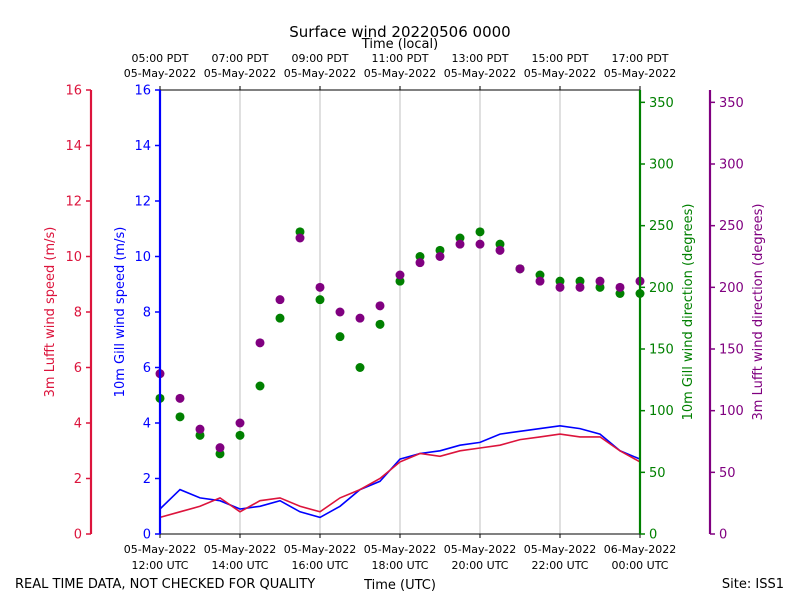 The height and width of the screenshot is (600, 800). I want to click on lufft-speed-axis-tick-label: 12, so click(73, 202).